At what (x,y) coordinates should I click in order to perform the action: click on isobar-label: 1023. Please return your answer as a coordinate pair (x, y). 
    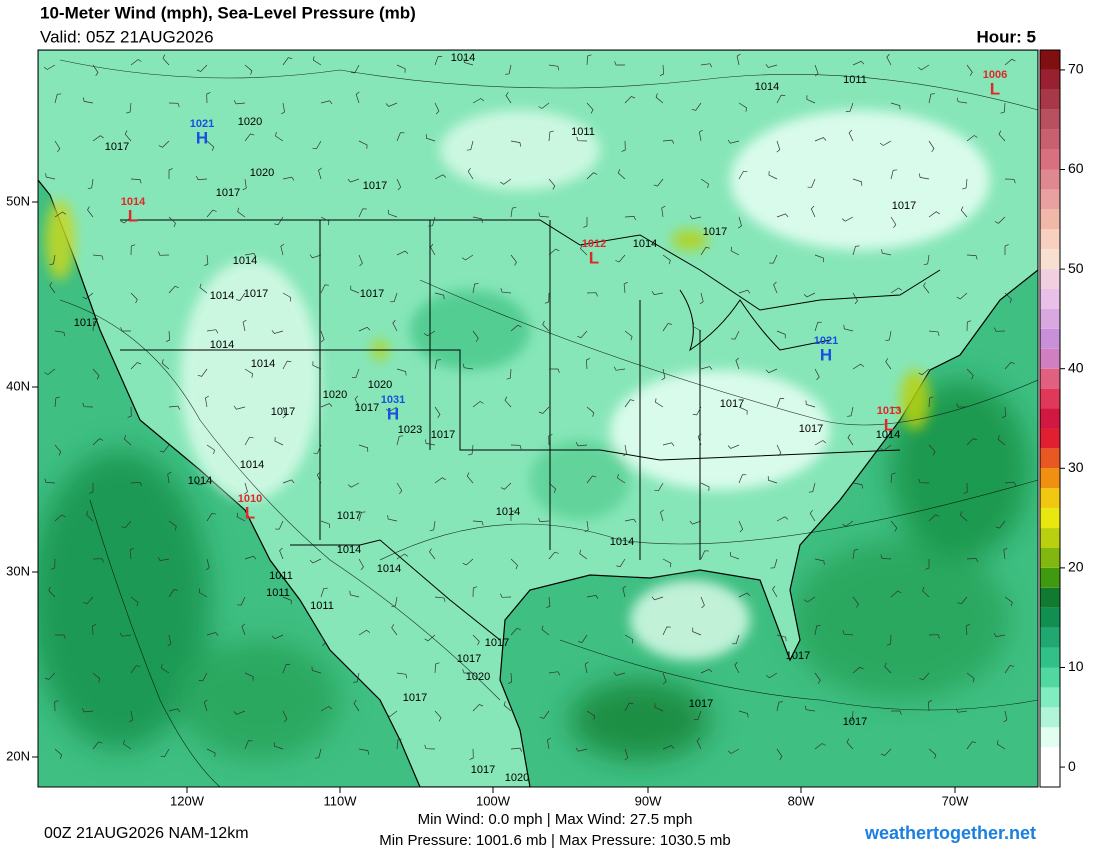
    Looking at the image, I should click on (410, 430).